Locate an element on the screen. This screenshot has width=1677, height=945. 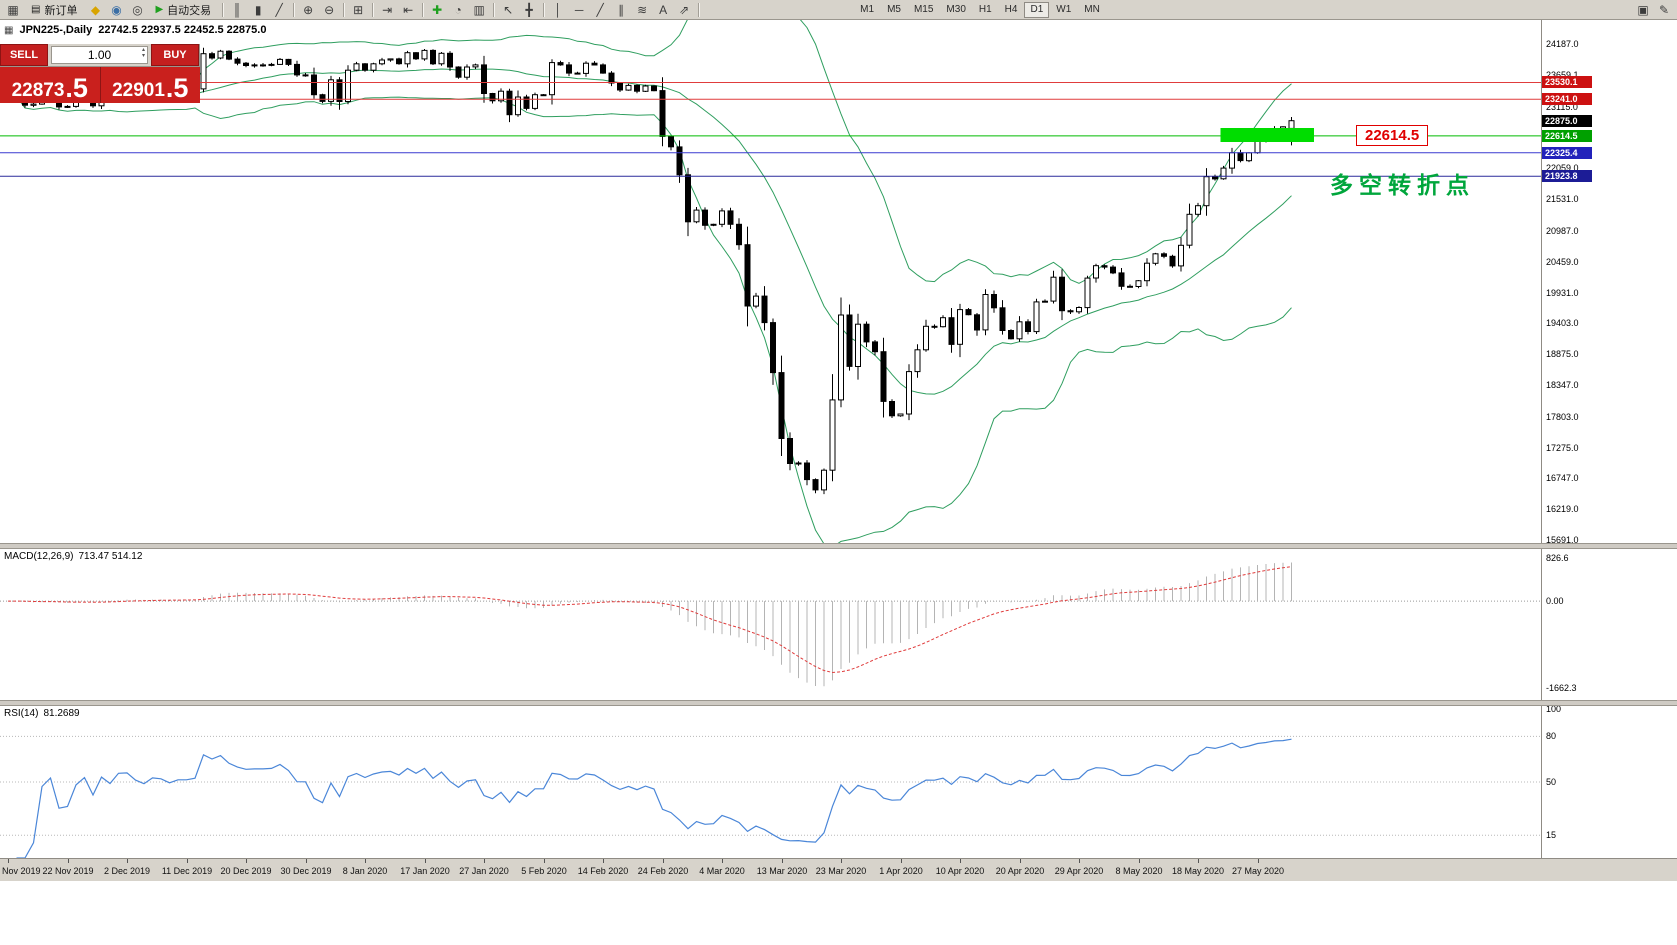
periods-icon: ◔ is located at coordinates (458, 9).